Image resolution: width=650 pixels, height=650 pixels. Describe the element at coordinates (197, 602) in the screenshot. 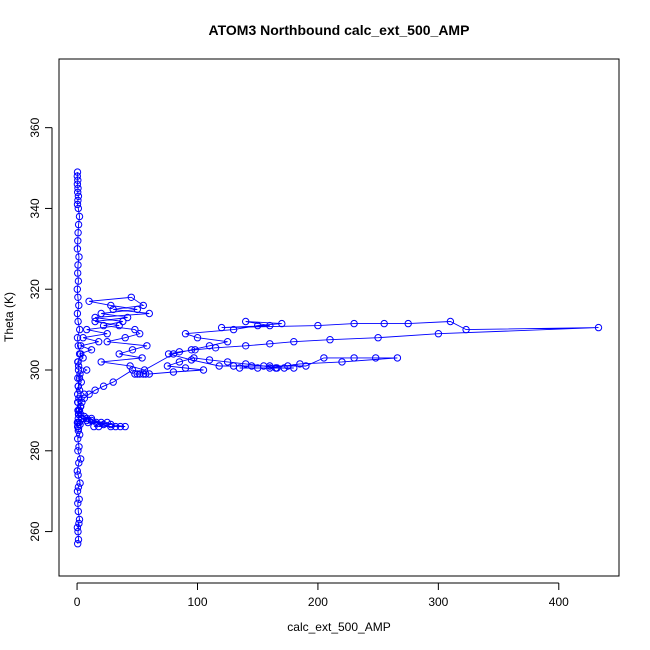

I see `x-tick-label: 100` at that location.